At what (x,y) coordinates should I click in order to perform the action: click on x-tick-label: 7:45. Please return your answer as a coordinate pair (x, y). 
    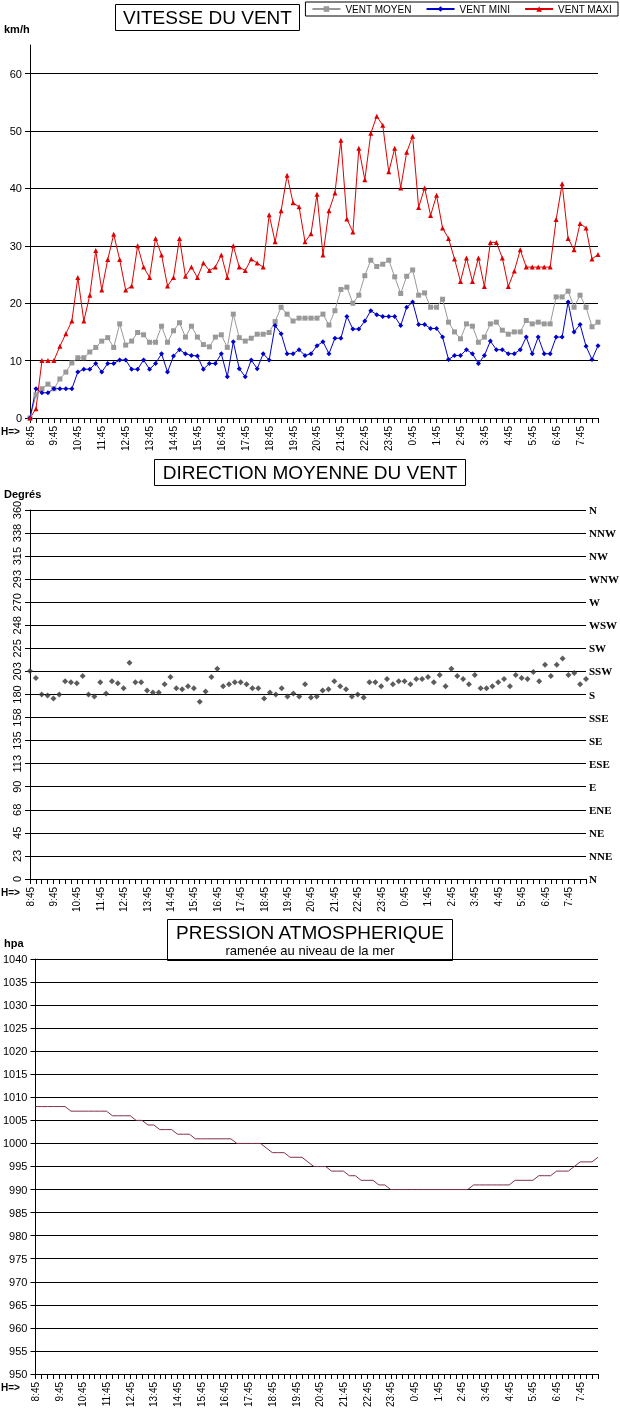
    Looking at the image, I should click on (580, 435).